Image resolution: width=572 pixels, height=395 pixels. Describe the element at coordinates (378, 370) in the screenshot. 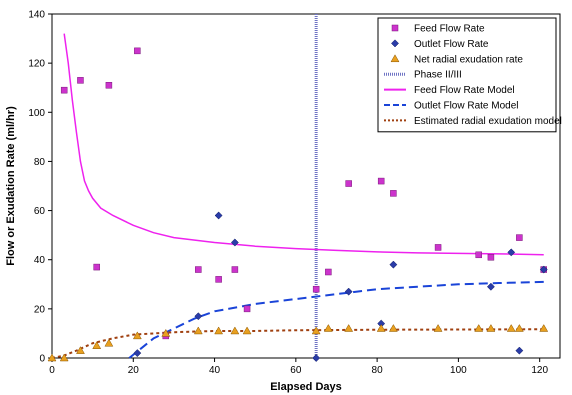

I see `x-tick-label: 80` at that location.